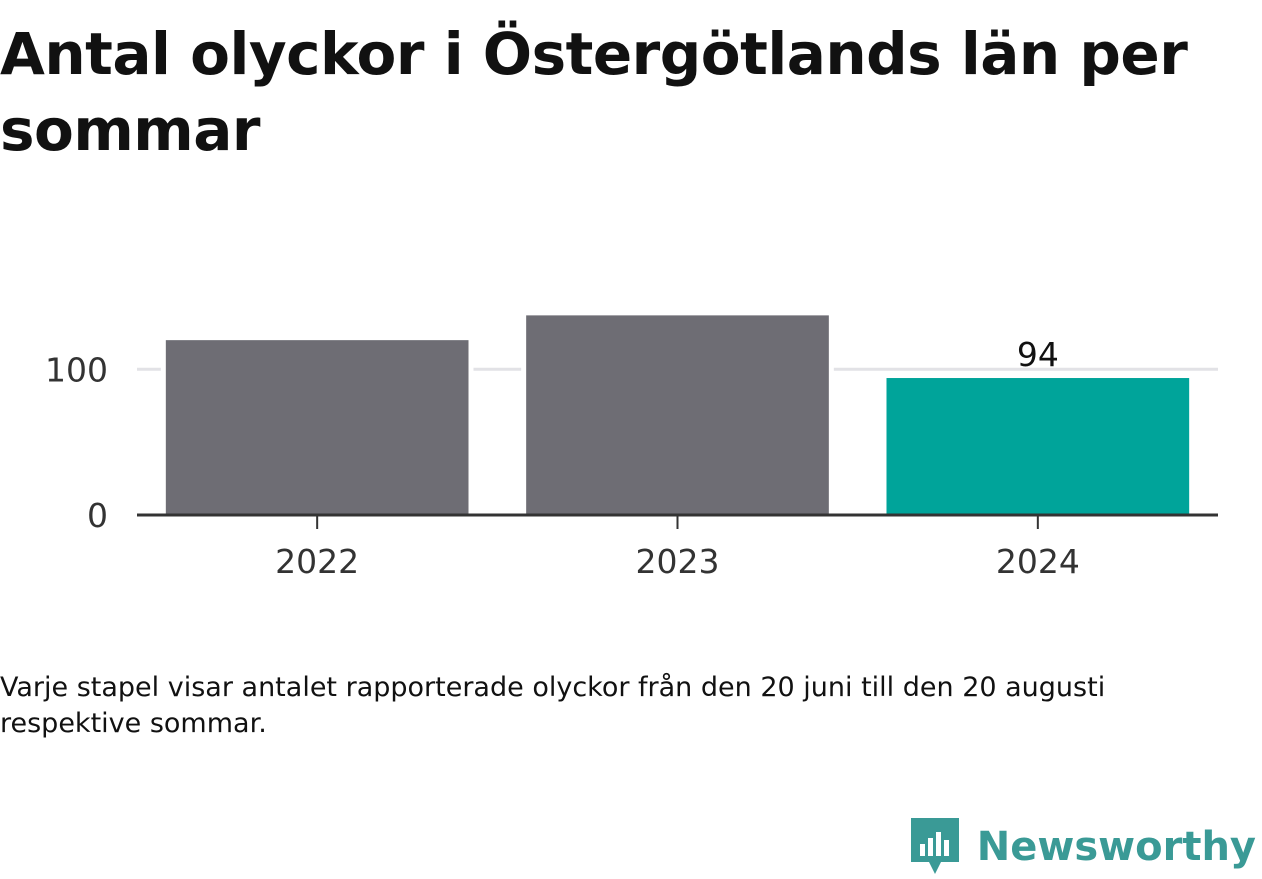 Image resolution: width=1262 pixels, height=879 pixels. I want to click on brand-name: Newsworthy, so click(1116, 847).